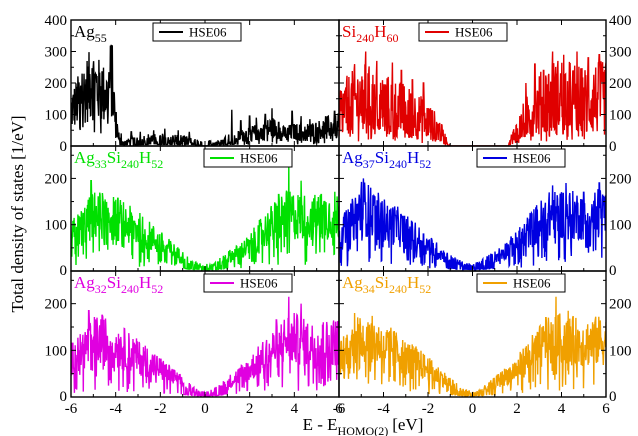  I want to click on panel-label-0: Ag55, so click(90, 33).